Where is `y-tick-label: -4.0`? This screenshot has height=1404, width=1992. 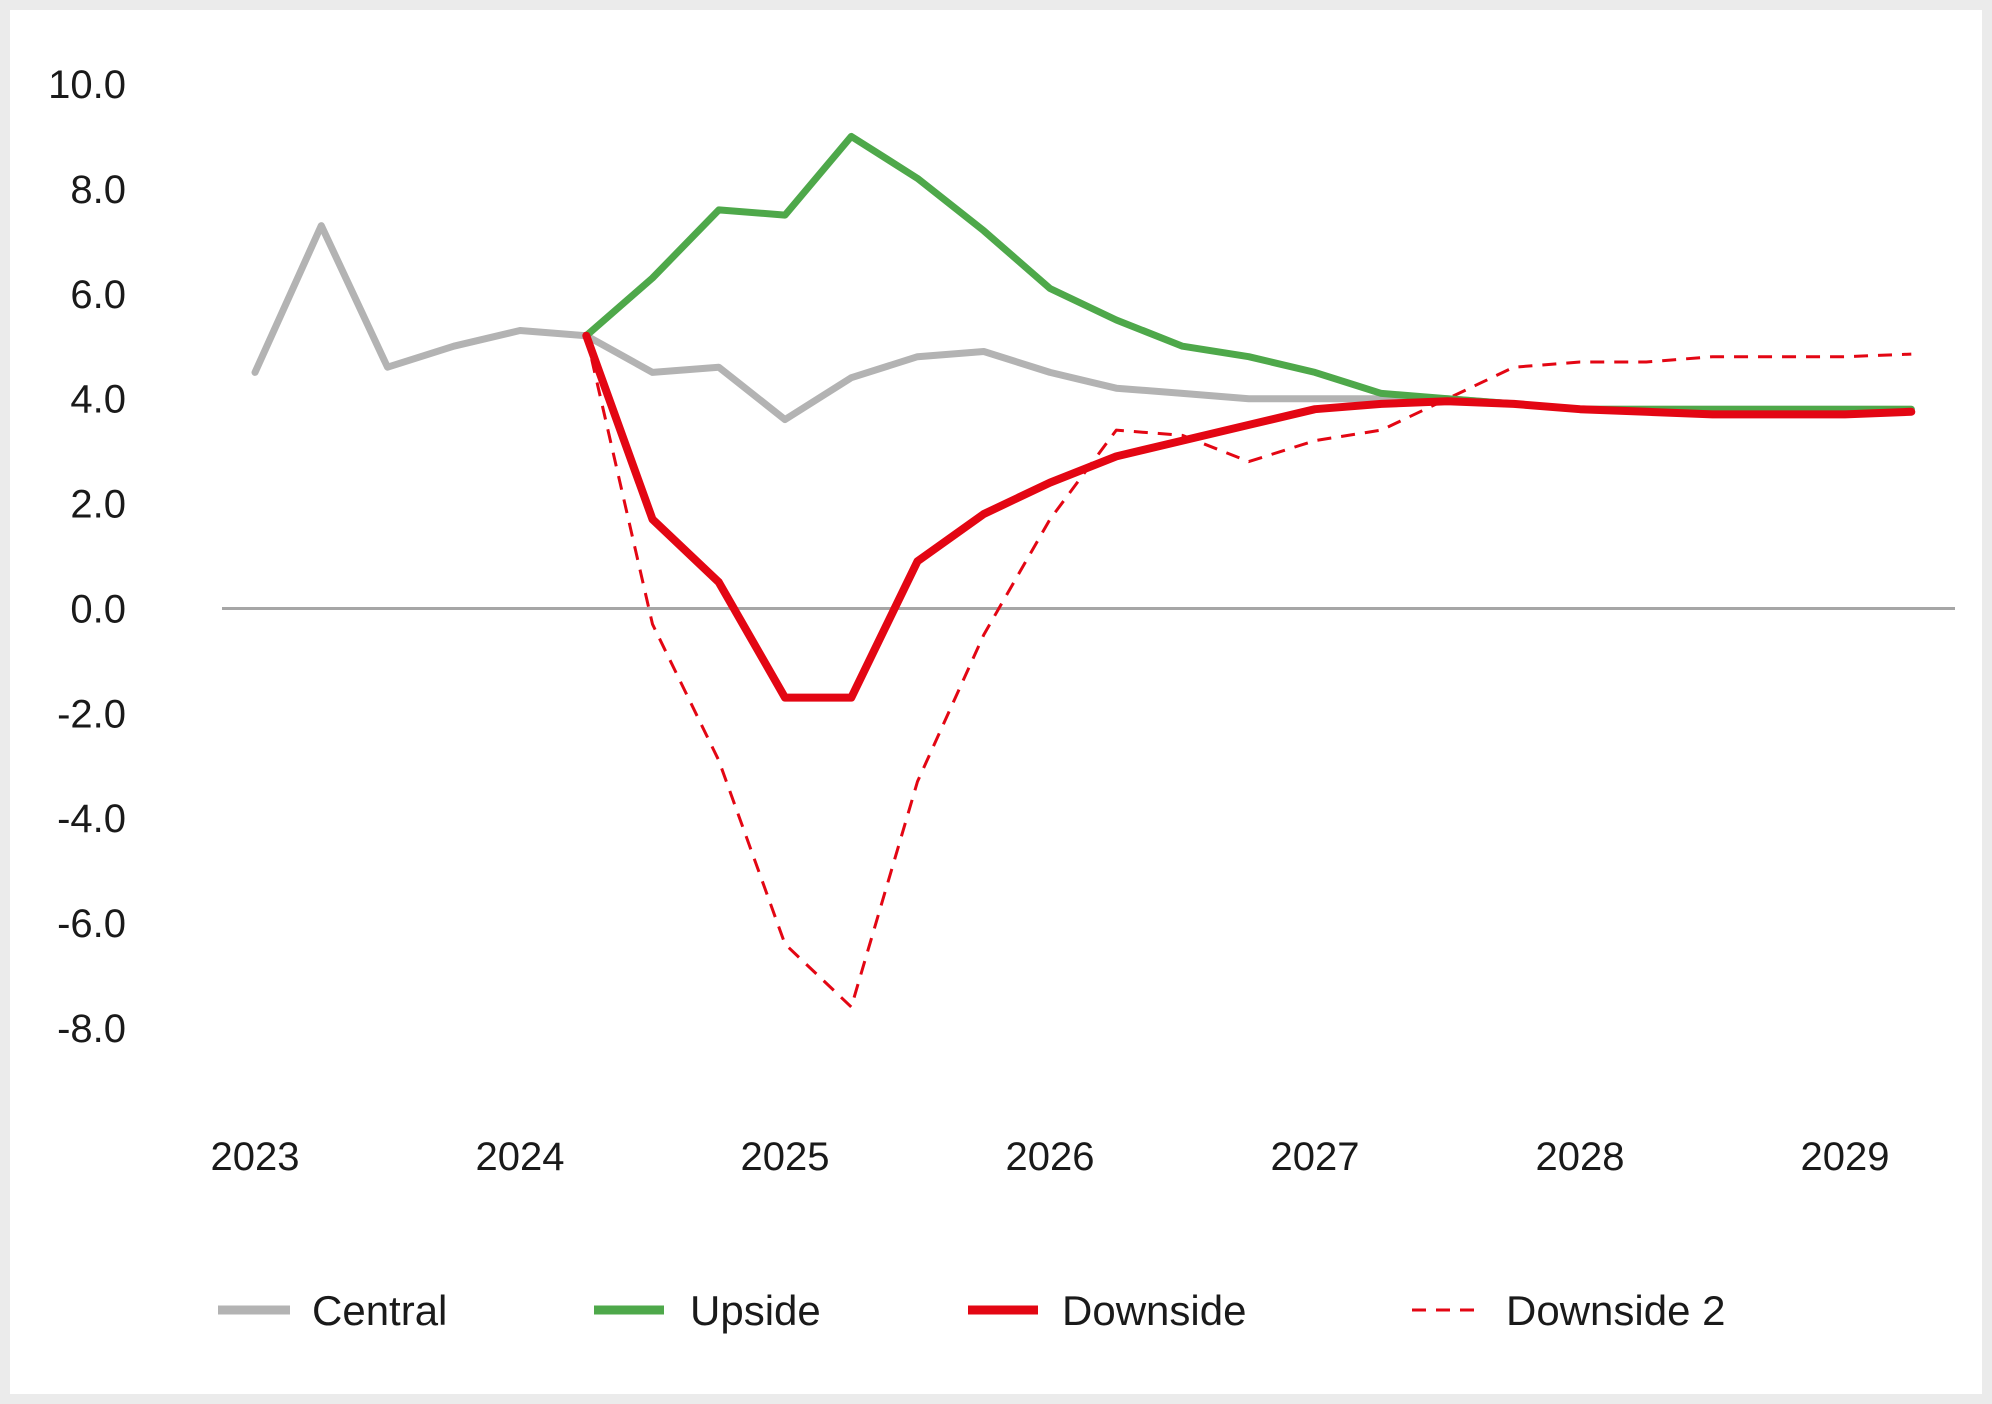 y-tick-label: -4.0 is located at coordinates (91, 819).